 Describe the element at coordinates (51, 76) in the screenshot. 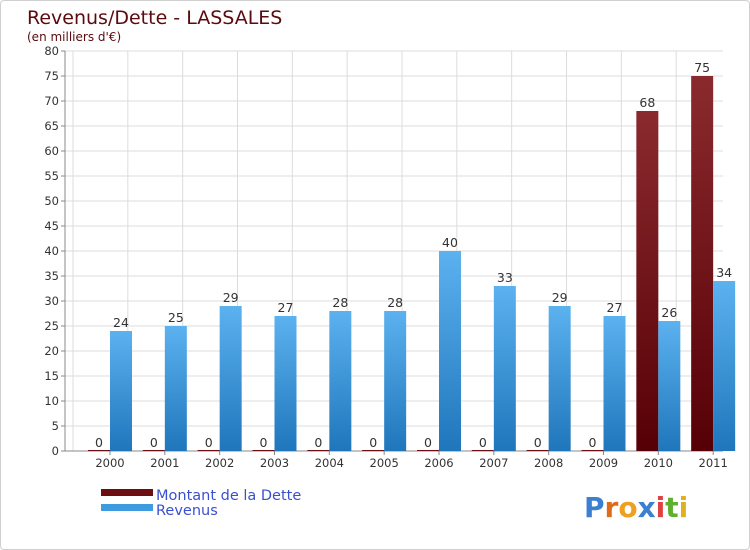

I see `y-tick-label: 75` at that location.